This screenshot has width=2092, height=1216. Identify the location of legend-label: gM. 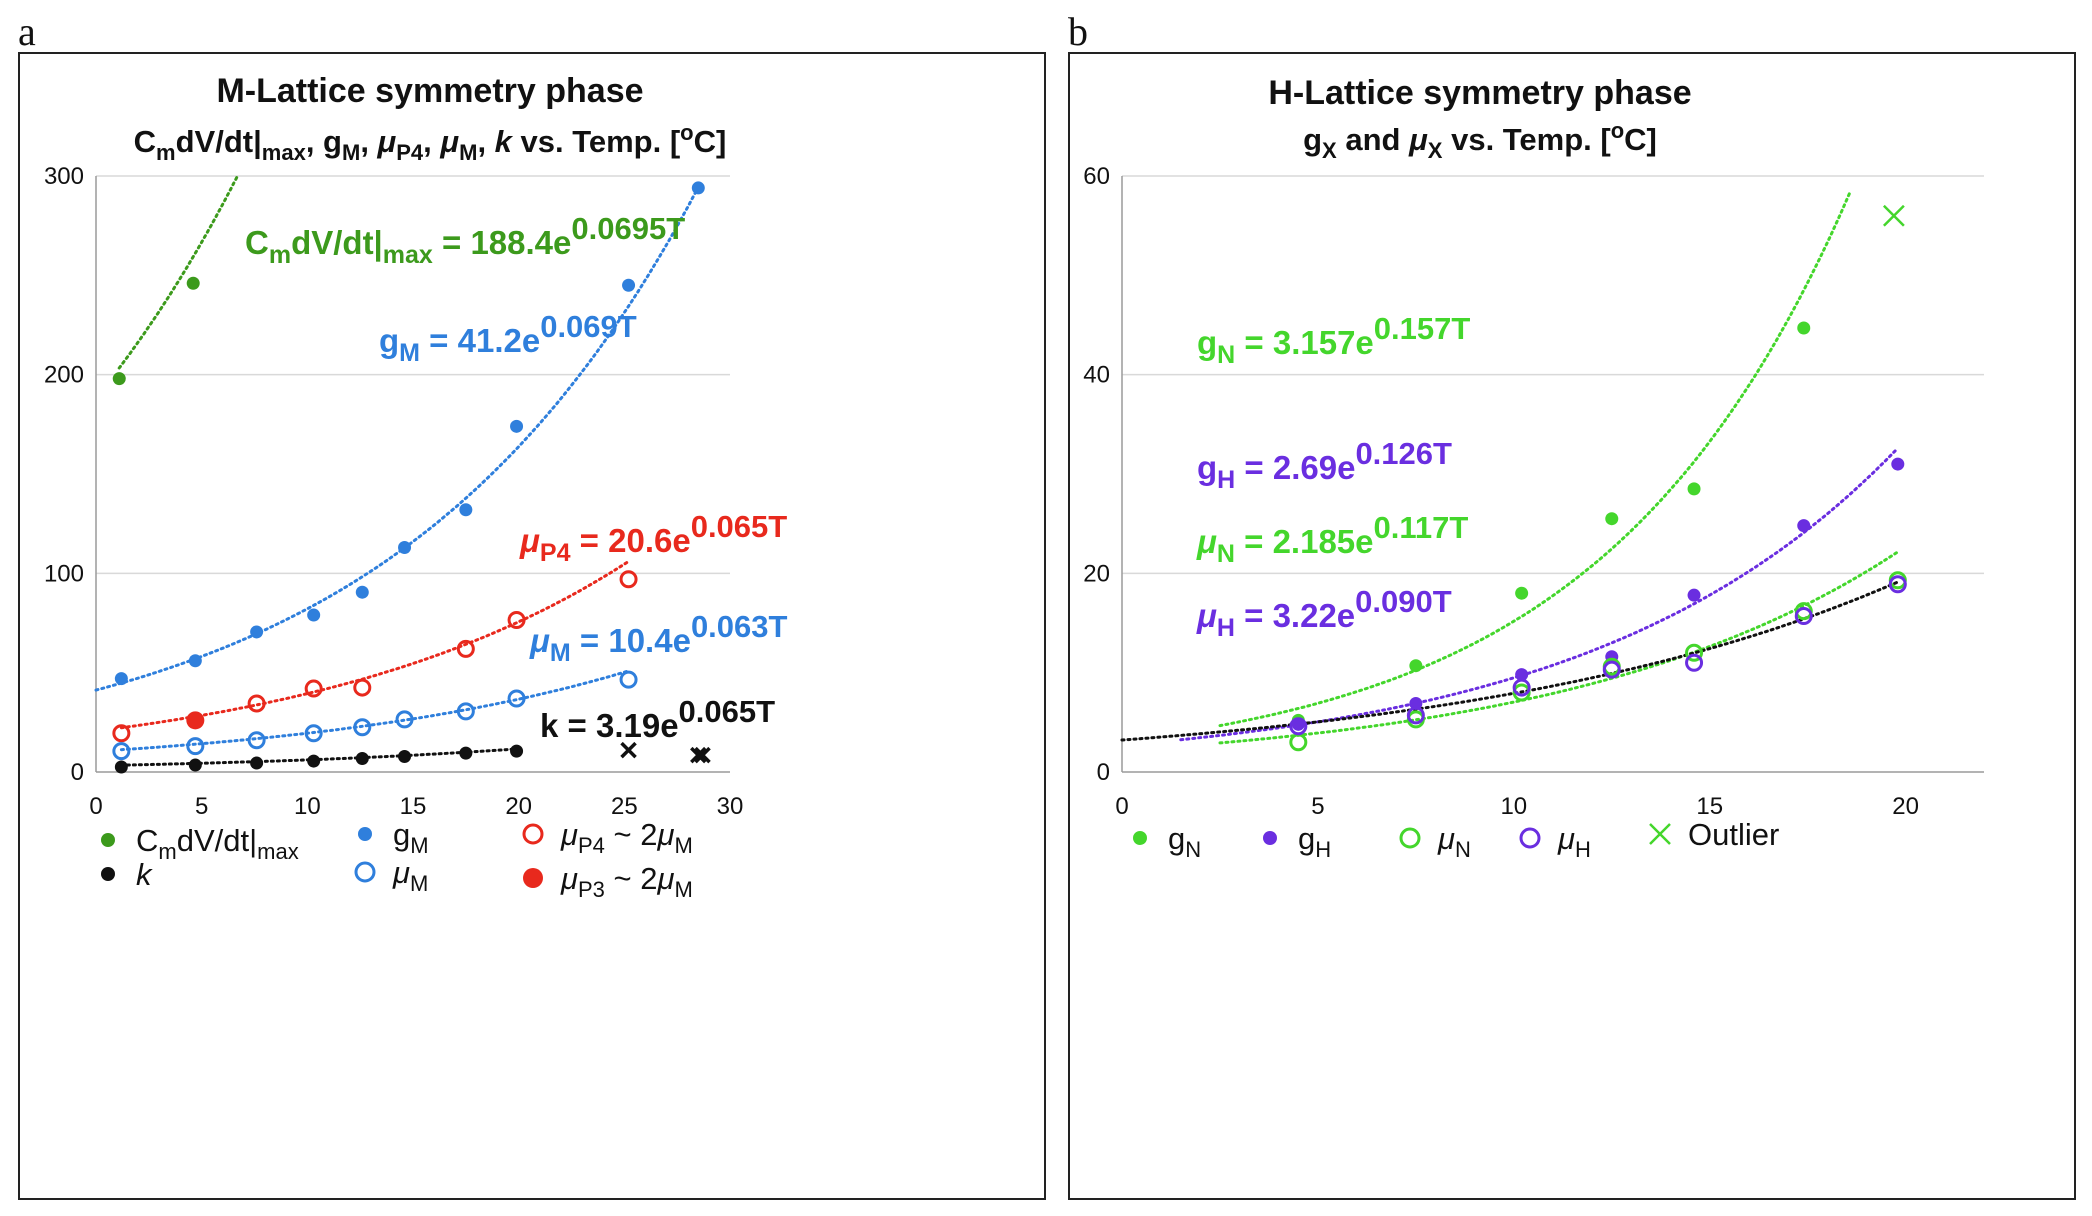
(411, 837).